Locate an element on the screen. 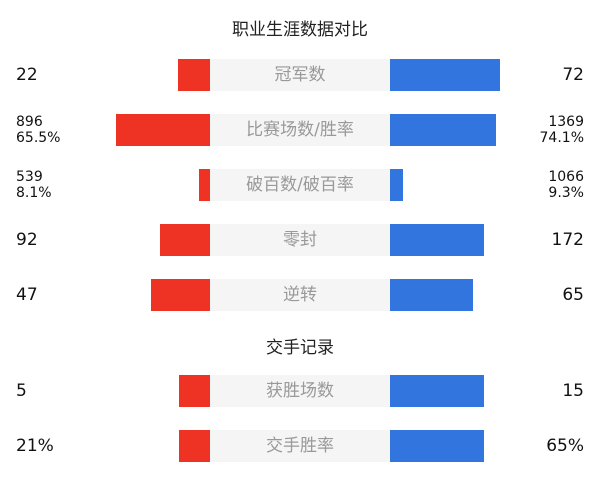  right-value: 65% is located at coordinates (565, 446).